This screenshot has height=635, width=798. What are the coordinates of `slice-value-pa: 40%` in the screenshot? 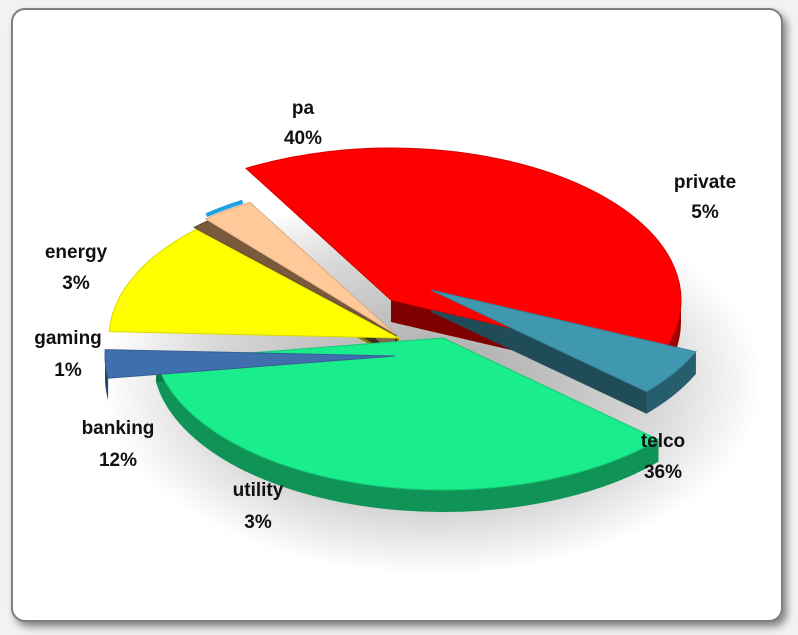 It's located at (303, 138).